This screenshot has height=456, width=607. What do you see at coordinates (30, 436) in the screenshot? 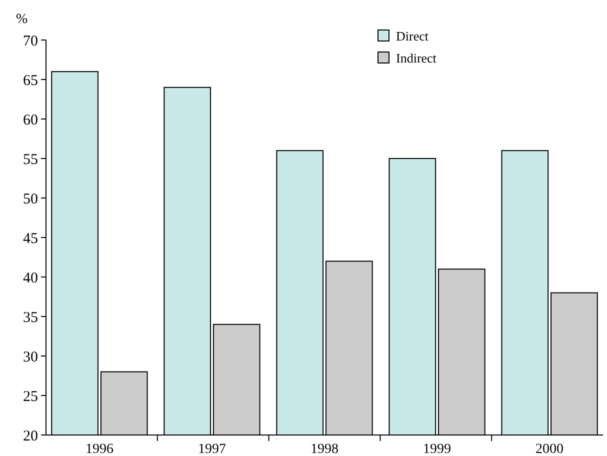
I see `y-tick-label: 20` at bounding box center [30, 436].